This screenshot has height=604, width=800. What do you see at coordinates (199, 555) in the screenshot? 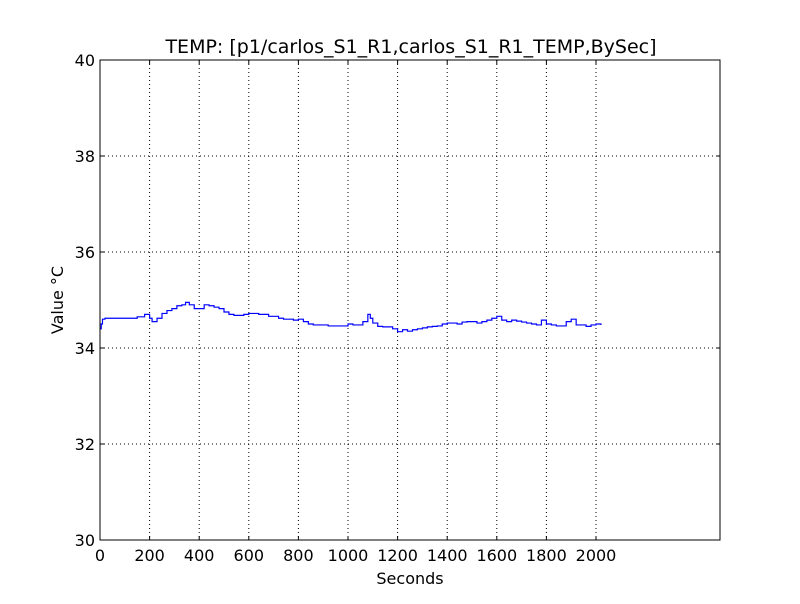
I see `x-tick-label: 400` at bounding box center [199, 555].